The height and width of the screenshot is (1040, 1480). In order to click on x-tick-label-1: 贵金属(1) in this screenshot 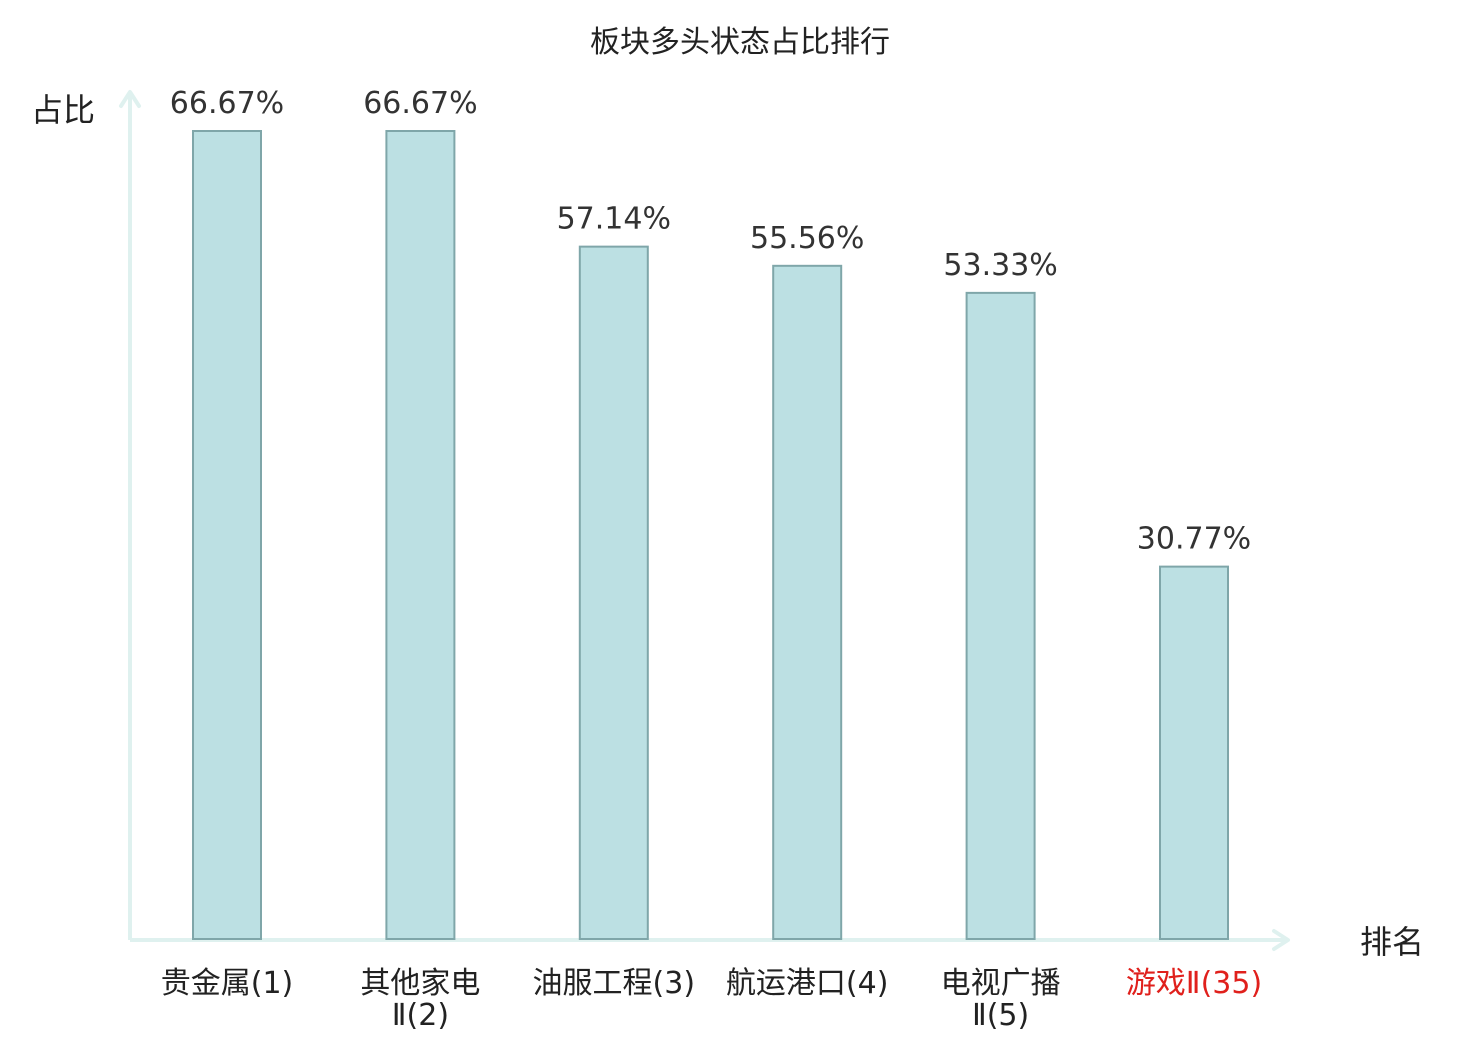, I will do `click(227, 983)`.